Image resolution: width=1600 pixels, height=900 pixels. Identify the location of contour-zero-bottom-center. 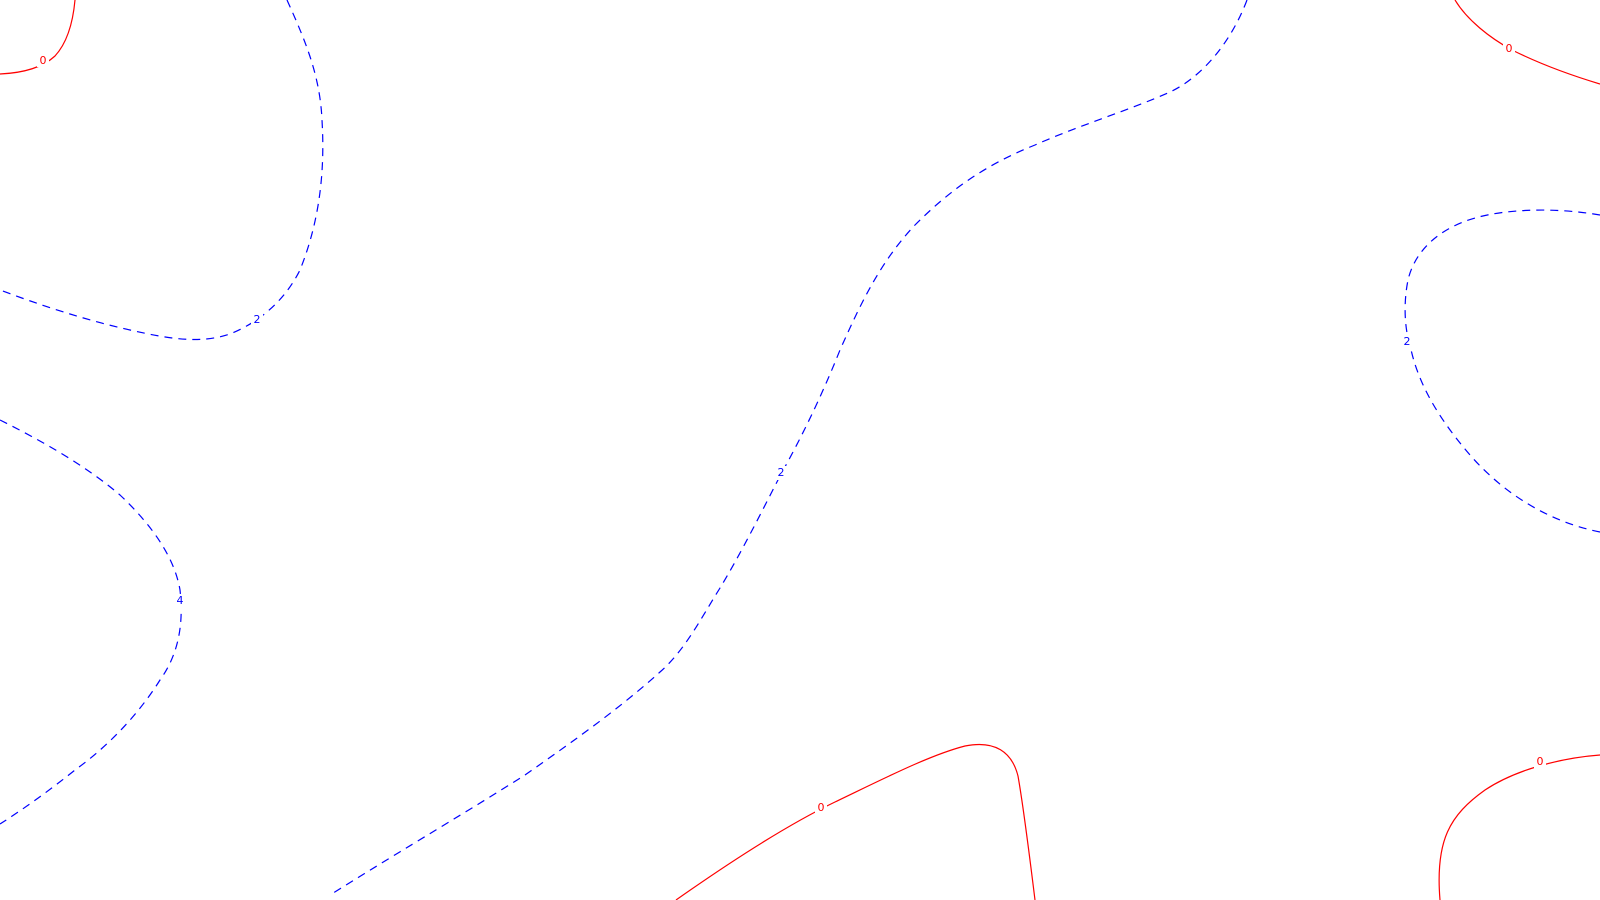
(855, 822).